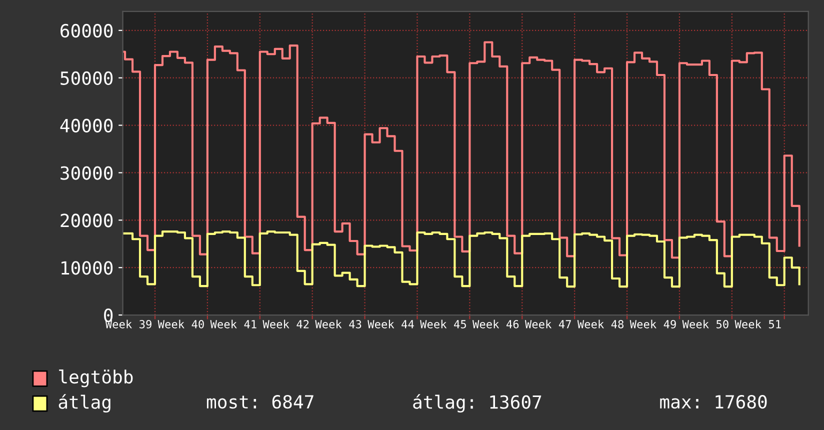 Image resolution: width=824 pixels, height=430 pixels. Describe the element at coordinates (653, 324) in the screenshot. I see `x-tick-label: Week 49` at that location.